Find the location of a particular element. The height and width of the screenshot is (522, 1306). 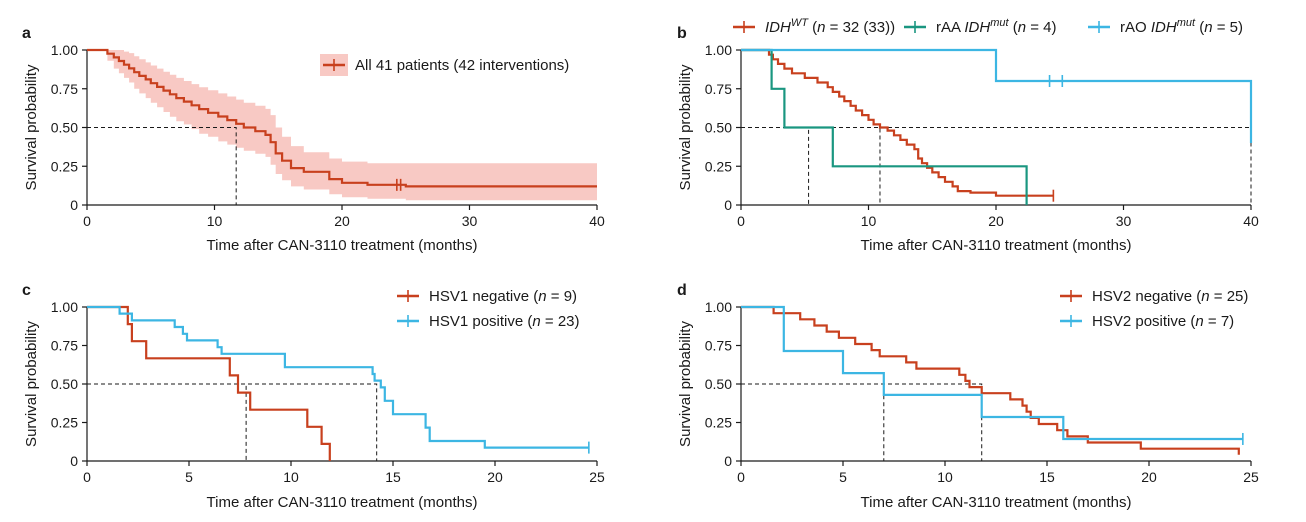

legend-label-count: (n = 9) is located at coordinates (553, 296).